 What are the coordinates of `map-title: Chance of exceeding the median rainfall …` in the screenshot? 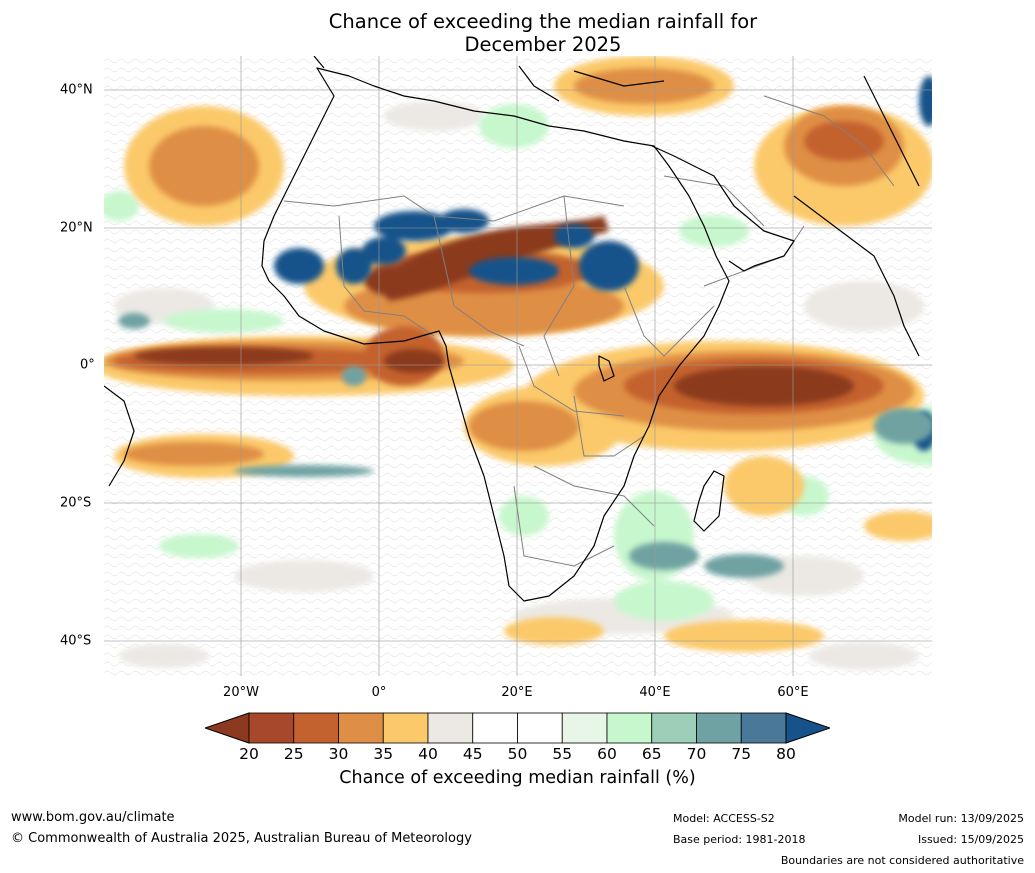 It's located at (517, 33).